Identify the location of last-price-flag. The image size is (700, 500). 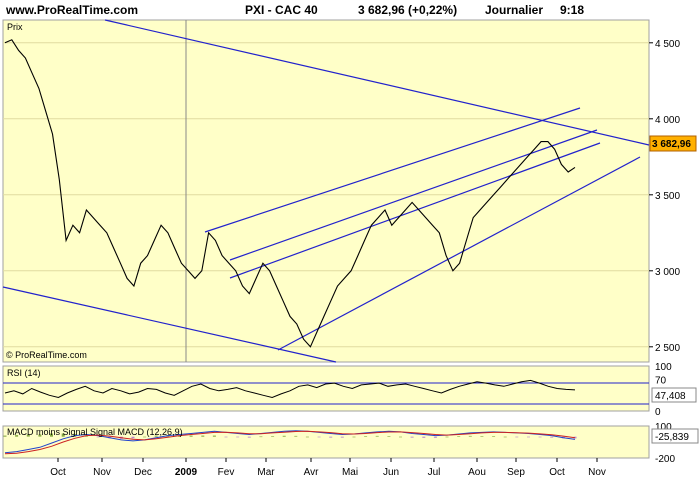
(673, 143).